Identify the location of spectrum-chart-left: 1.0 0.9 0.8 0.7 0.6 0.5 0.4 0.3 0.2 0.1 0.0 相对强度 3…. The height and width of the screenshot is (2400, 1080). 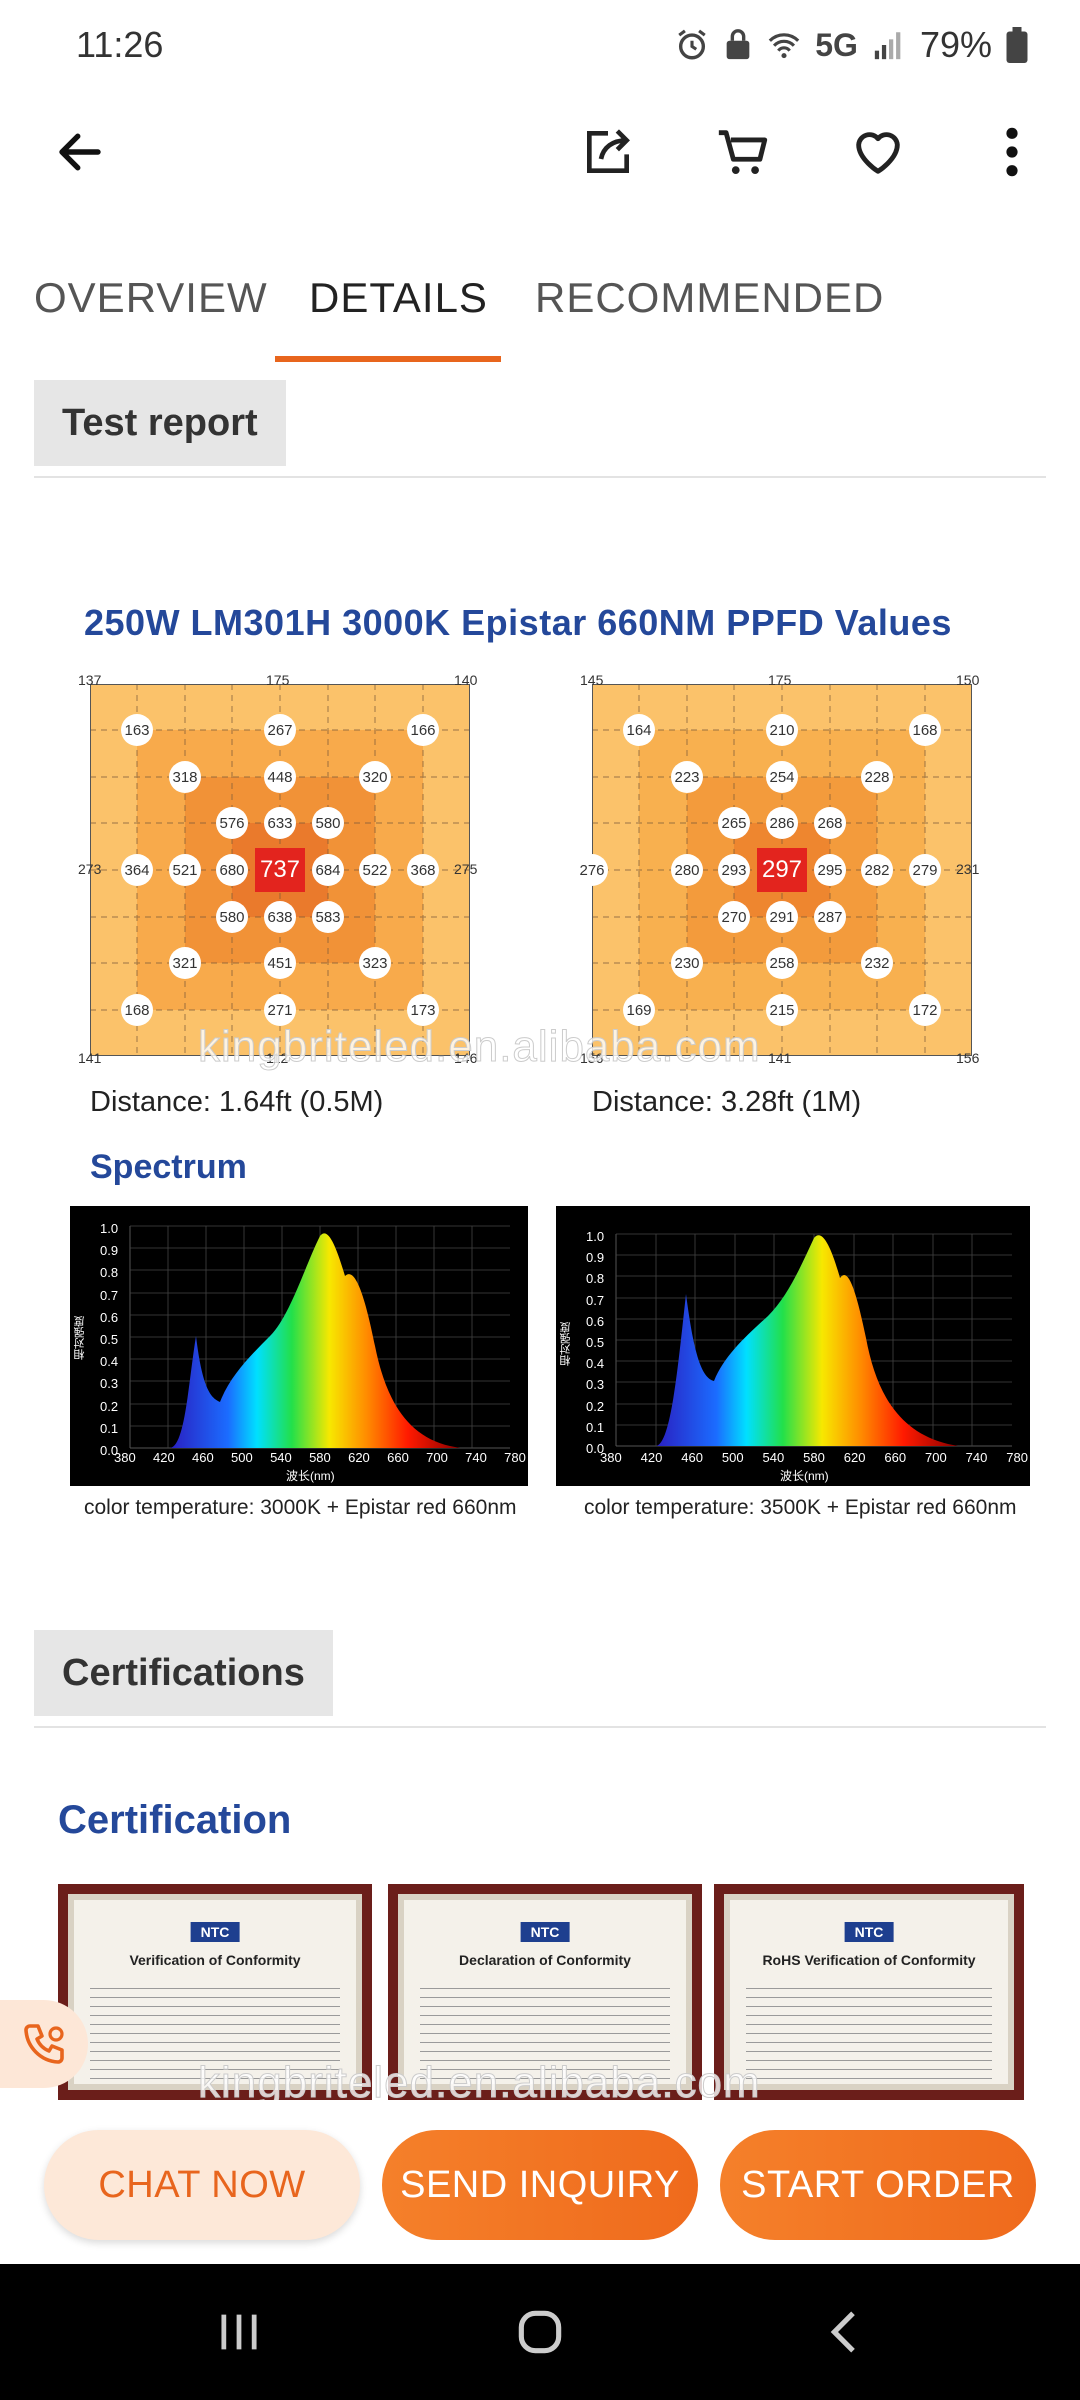
(299, 1346).